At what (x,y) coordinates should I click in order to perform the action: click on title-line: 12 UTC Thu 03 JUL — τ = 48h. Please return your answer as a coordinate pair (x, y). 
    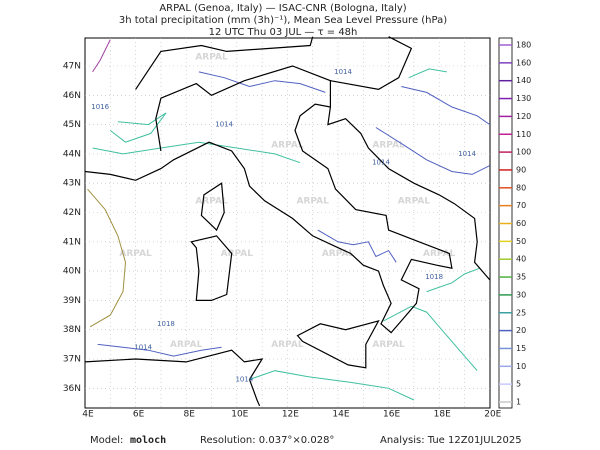
    Looking at the image, I should click on (283, 32).